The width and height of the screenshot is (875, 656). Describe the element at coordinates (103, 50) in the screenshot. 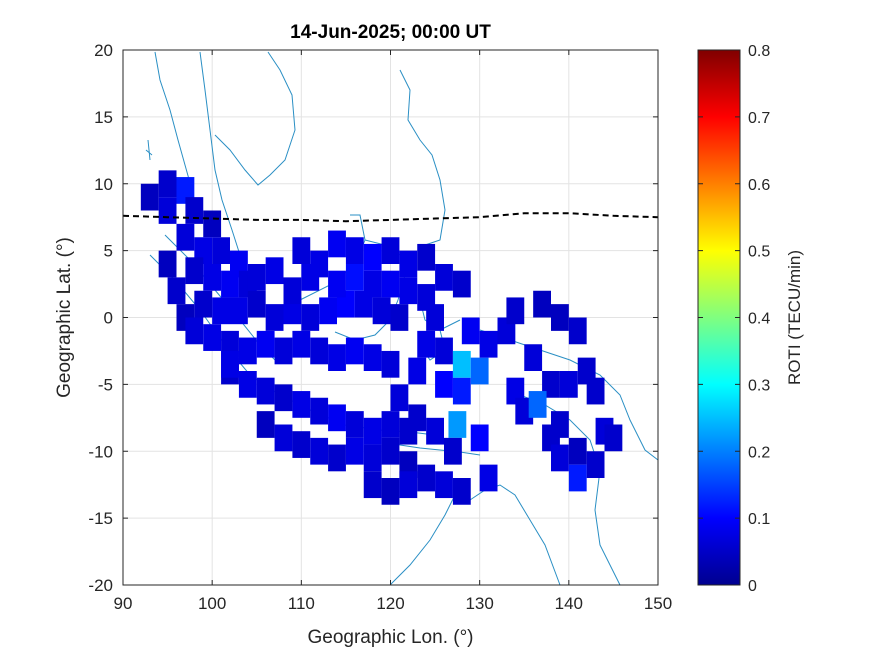

I see `y-tick-label: 20` at that location.